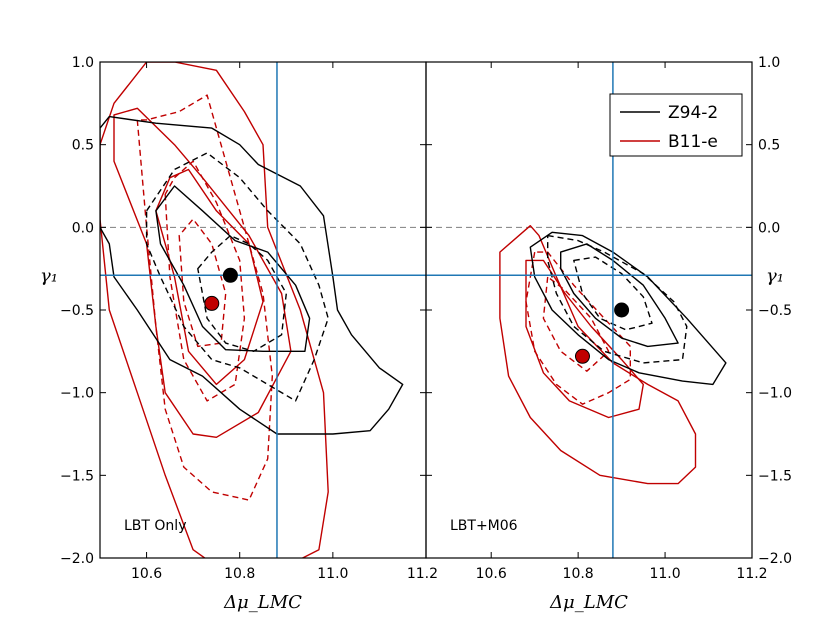 The width and height of the screenshot is (830, 628). Describe the element at coordinates (775, 476) in the screenshot. I see `y-tick-label-right: −1.5` at that location.